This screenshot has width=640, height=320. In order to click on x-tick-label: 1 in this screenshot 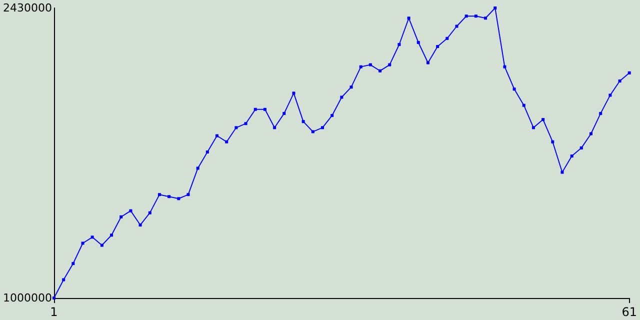, I will do `click(54, 312)`.